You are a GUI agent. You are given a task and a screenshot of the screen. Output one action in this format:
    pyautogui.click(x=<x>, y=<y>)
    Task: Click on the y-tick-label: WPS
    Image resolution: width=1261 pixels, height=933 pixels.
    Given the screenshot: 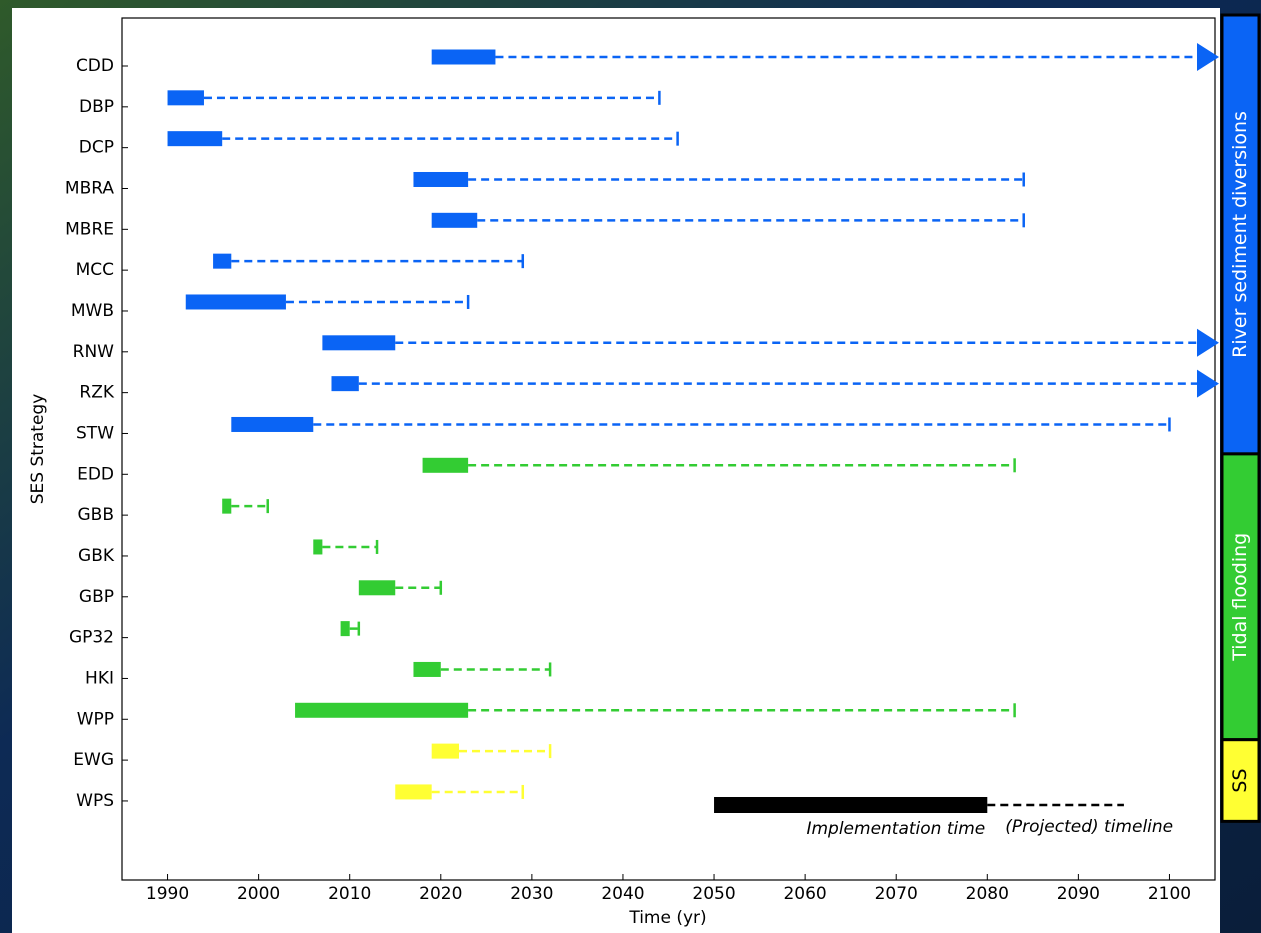 What is the action you would take?
    pyautogui.click(x=95, y=801)
    